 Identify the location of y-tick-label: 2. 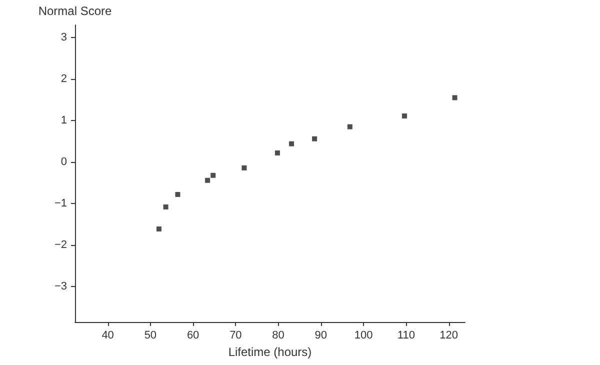
(63, 79).